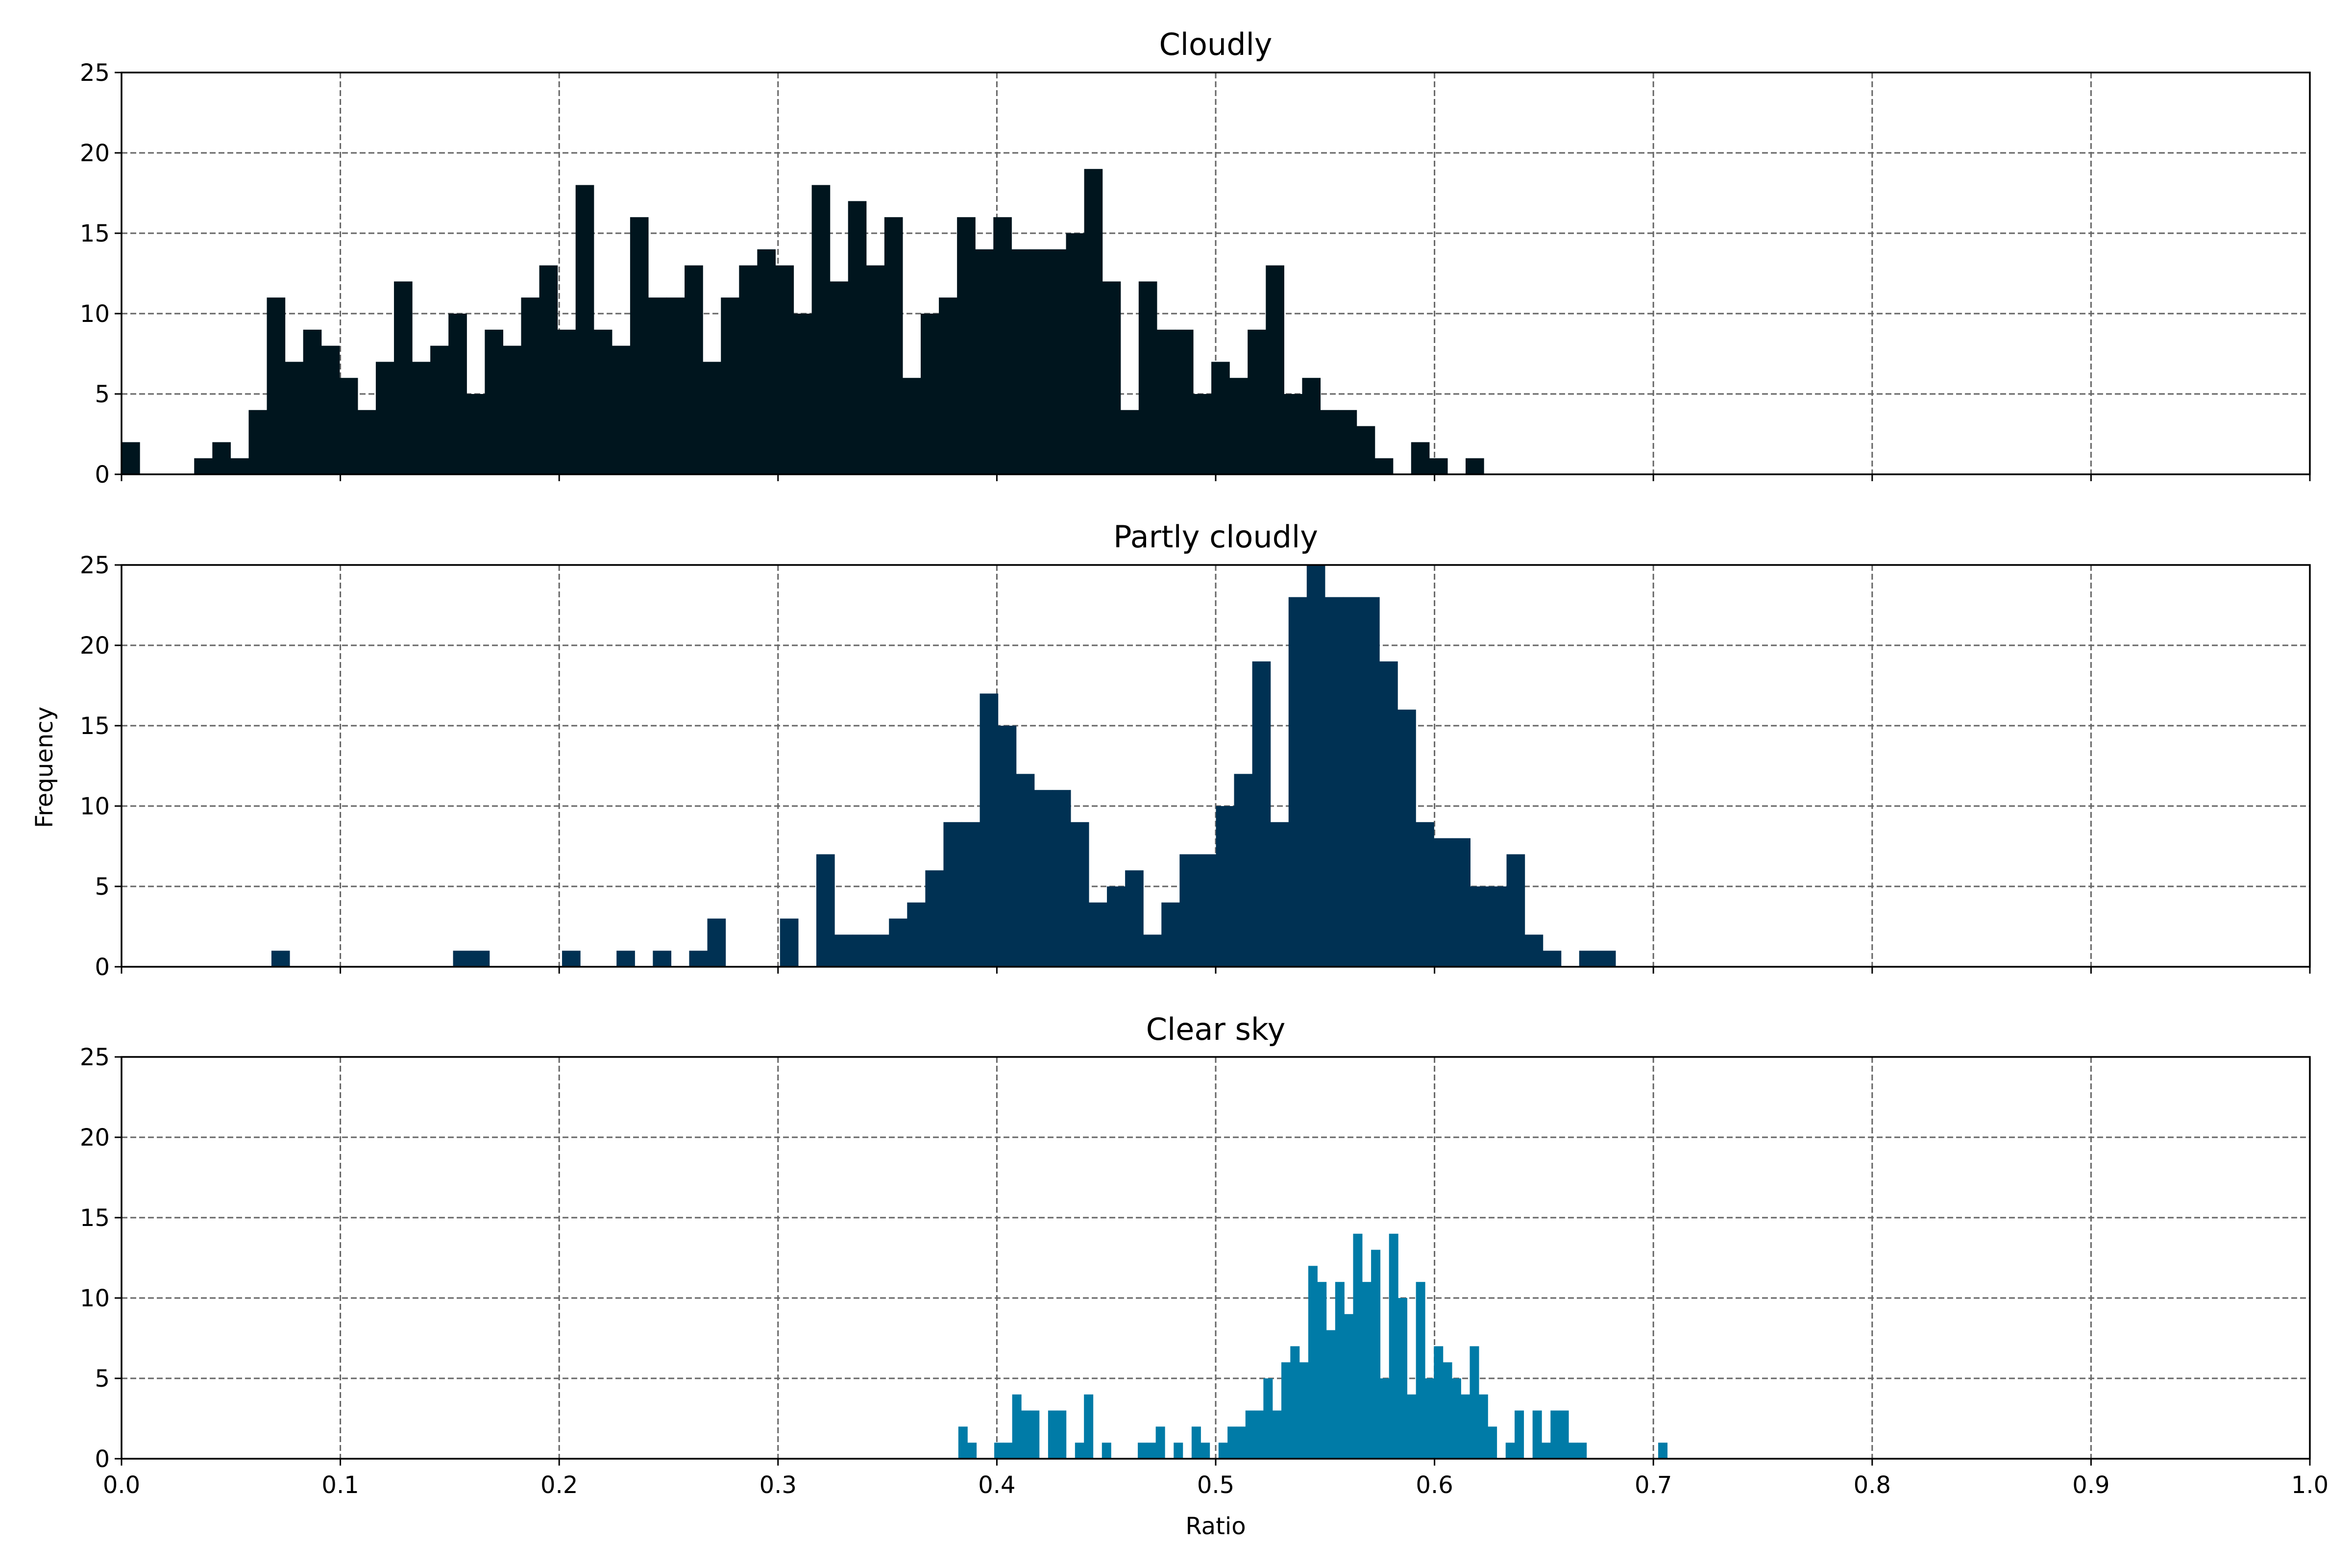 The image size is (2352, 1568). Describe the element at coordinates (1215, 1485) in the screenshot. I see `x-tick-label: 0.5` at that location.